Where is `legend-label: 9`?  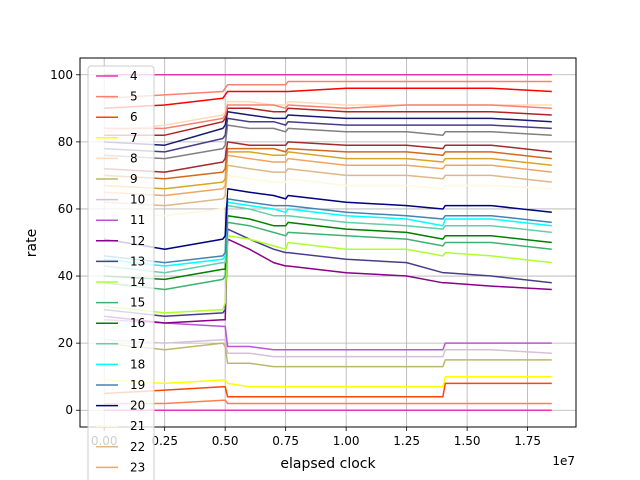 legend-label: 9 is located at coordinates (134, 179).